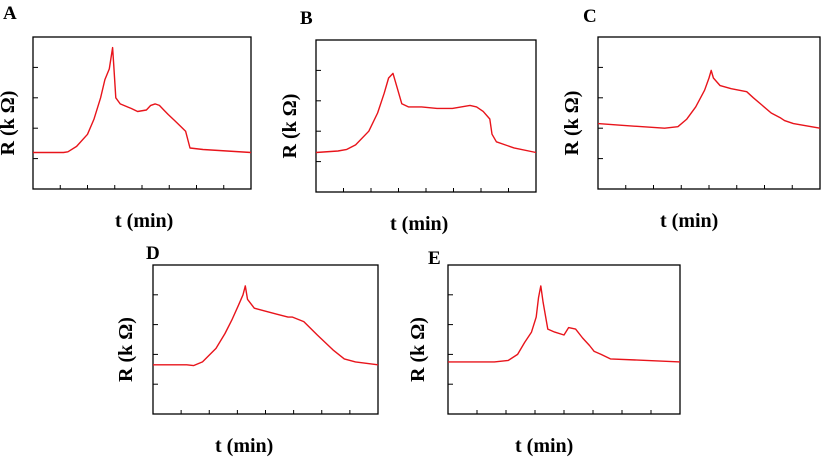  I want to click on panel-a: A R (k Ω) t (min), so click(126, 117).